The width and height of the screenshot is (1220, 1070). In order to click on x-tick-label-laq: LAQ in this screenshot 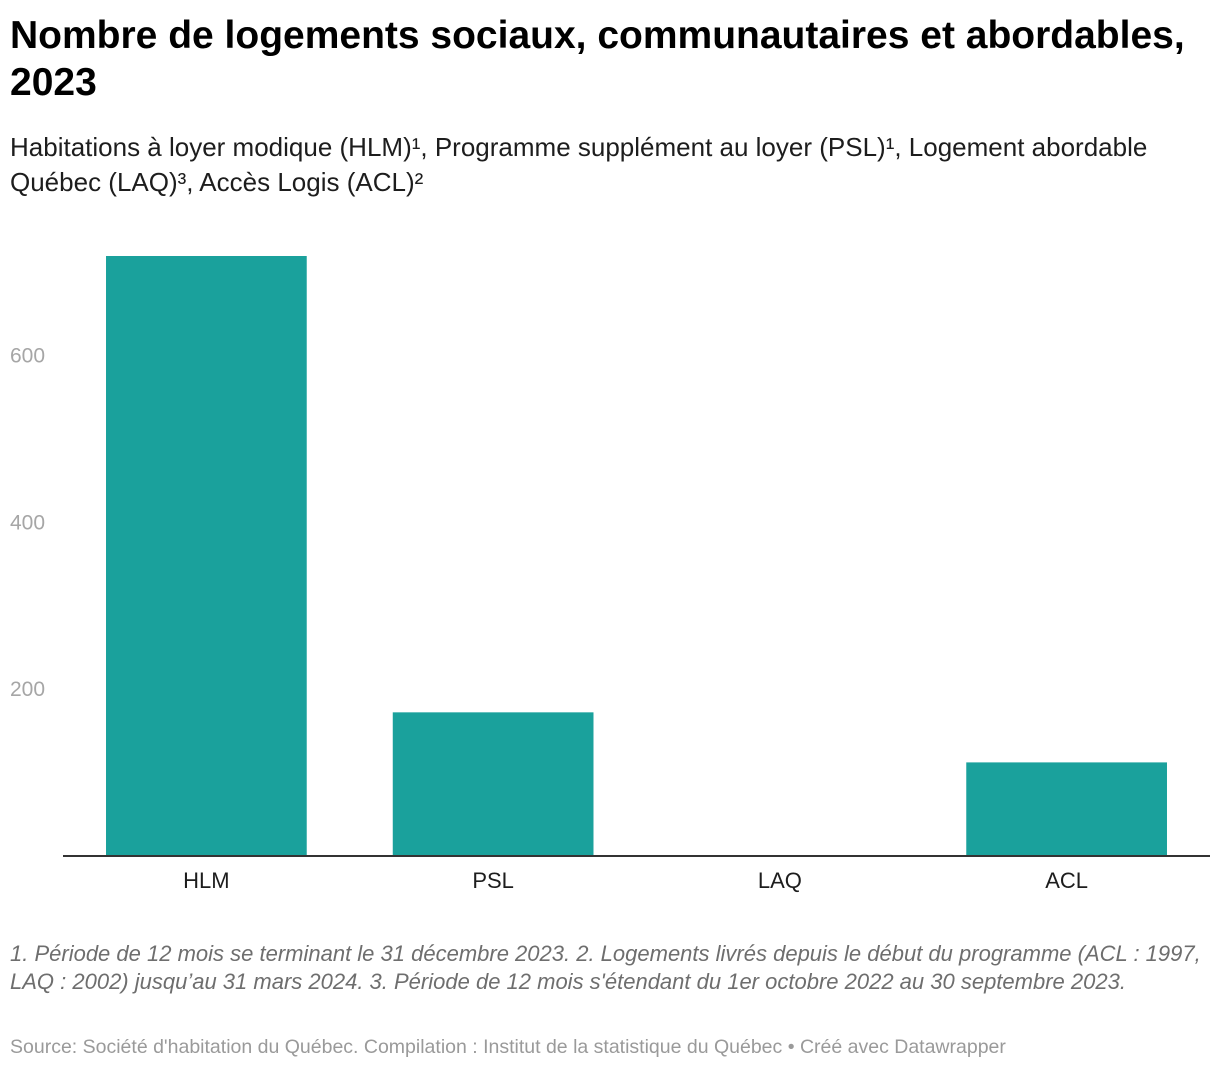, I will do `click(780, 880)`.